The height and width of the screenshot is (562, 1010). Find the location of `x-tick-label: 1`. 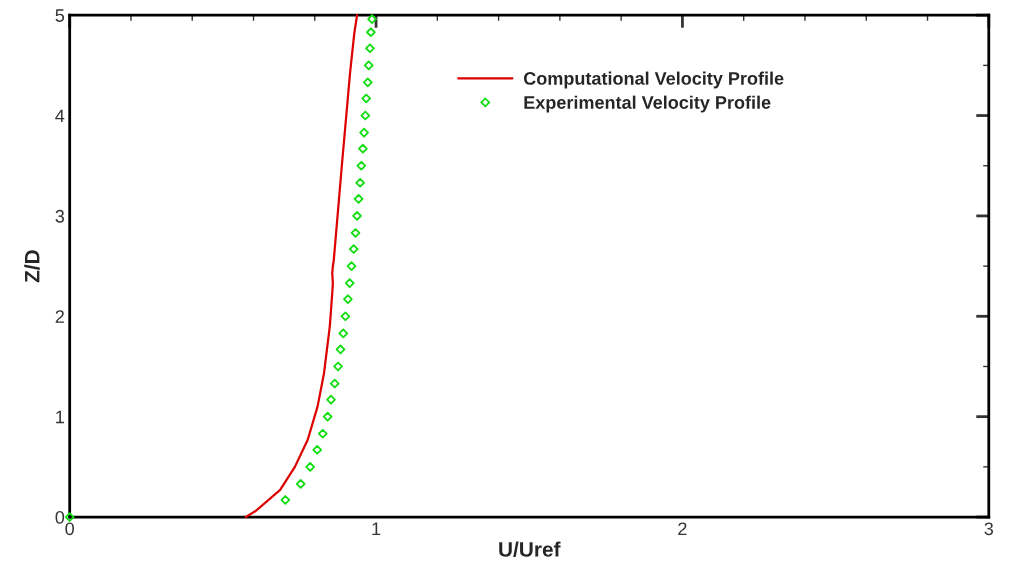

x-tick-label: 1 is located at coordinates (376, 528).